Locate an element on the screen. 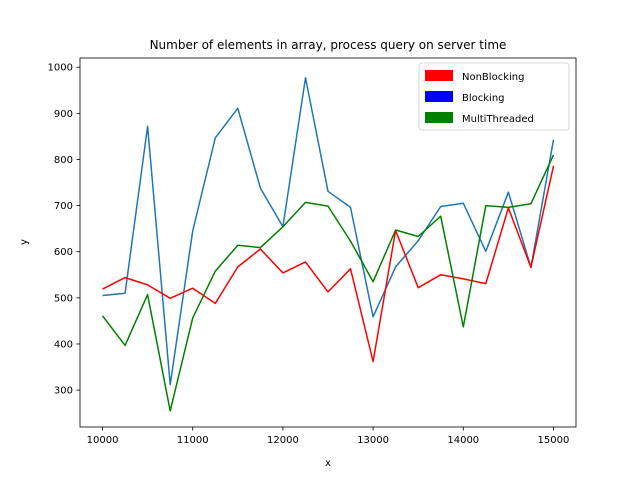 The image size is (640, 480). x-tick-label: 10000 is located at coordinates (103, 440).